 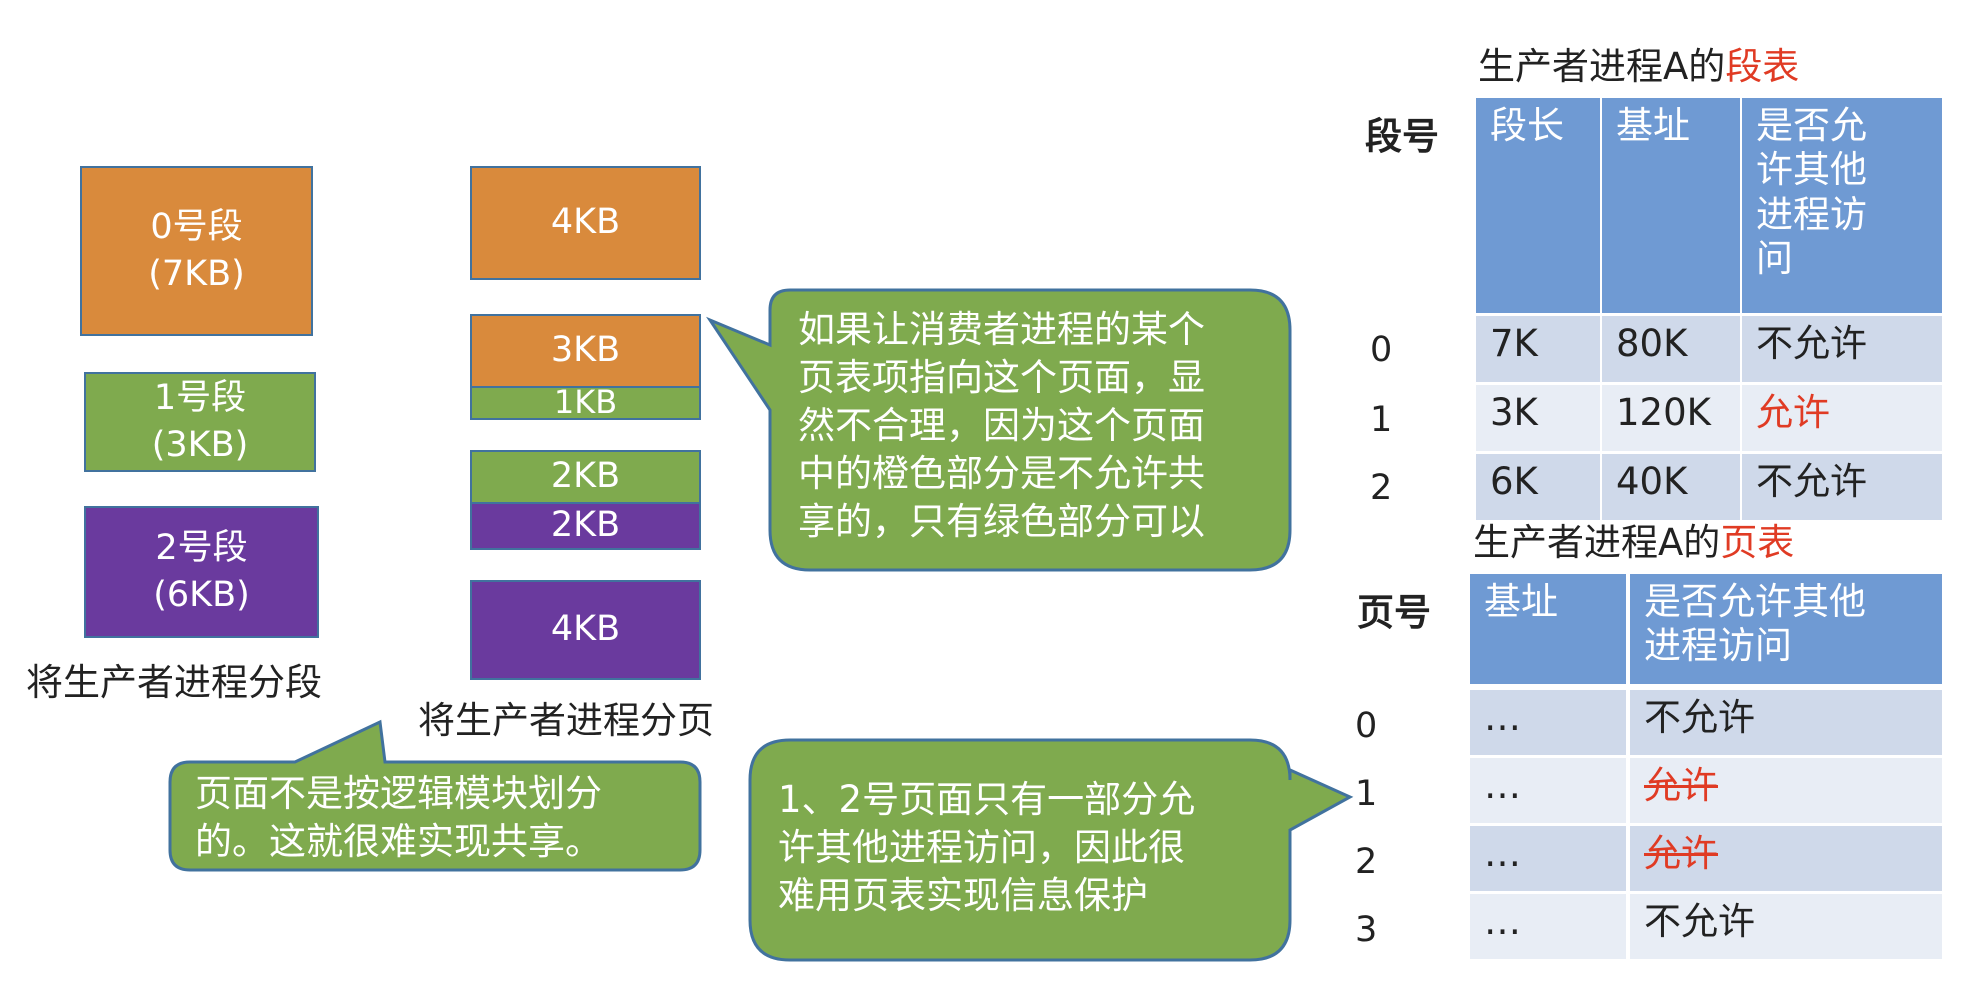 I want to click on segment-2-block: 2号段 (6KB), so click(x=201, y=572).